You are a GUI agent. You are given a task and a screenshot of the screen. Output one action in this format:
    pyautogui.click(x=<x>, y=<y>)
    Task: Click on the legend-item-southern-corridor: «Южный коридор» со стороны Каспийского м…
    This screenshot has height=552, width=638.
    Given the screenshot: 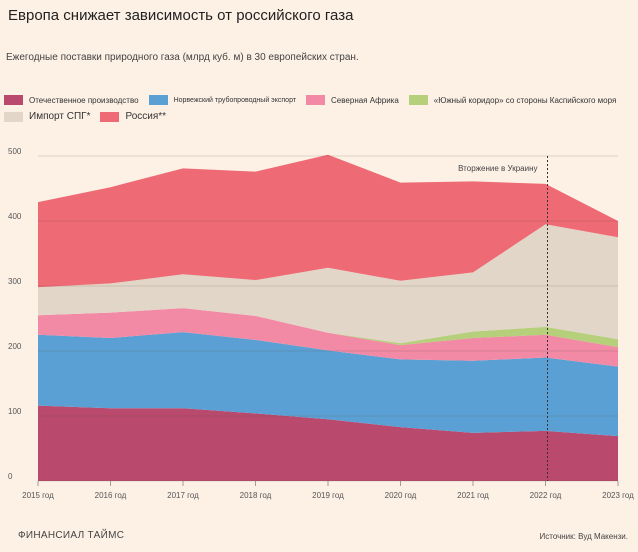 What is the action you would take?
    pyautogui.click(x=512, y=100)
    